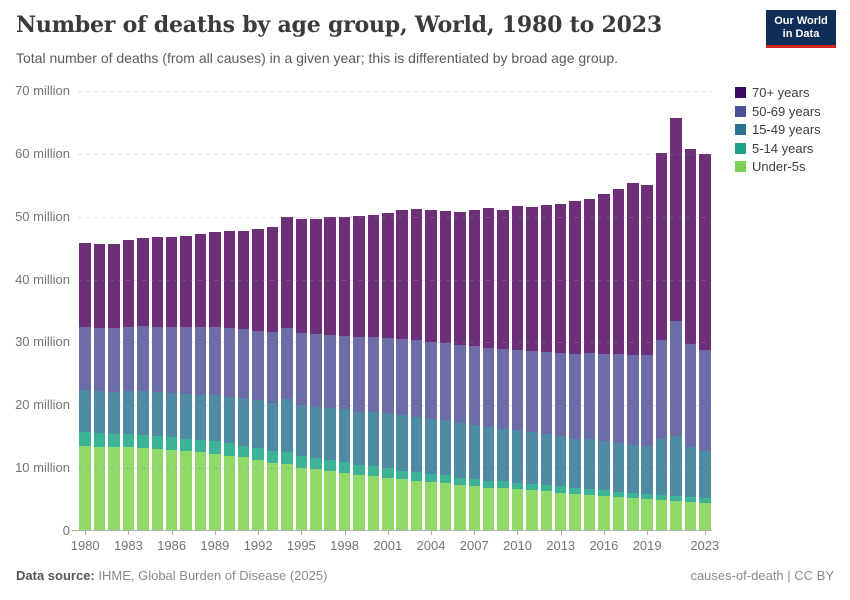 The height and width of the screenshot is (600, 850). Describe the element at coordinates (143, 359) in the screenshot. I see `bar-segment-50-69-years-1984` at that location.